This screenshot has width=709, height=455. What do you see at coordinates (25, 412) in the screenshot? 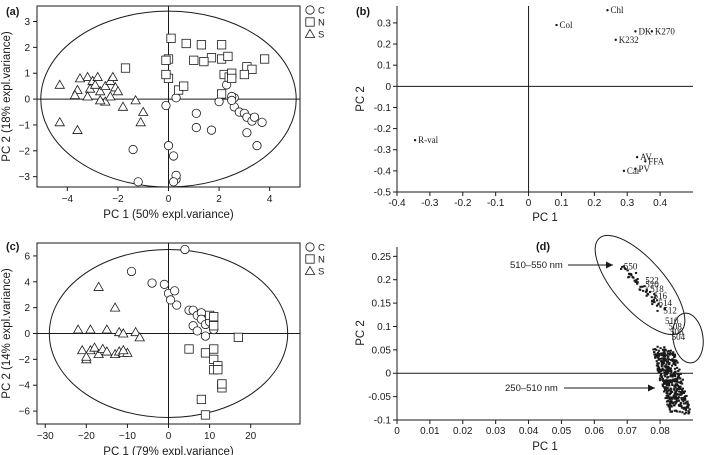
I see `y-tick-label: −6` at bounding box center [25, 412].